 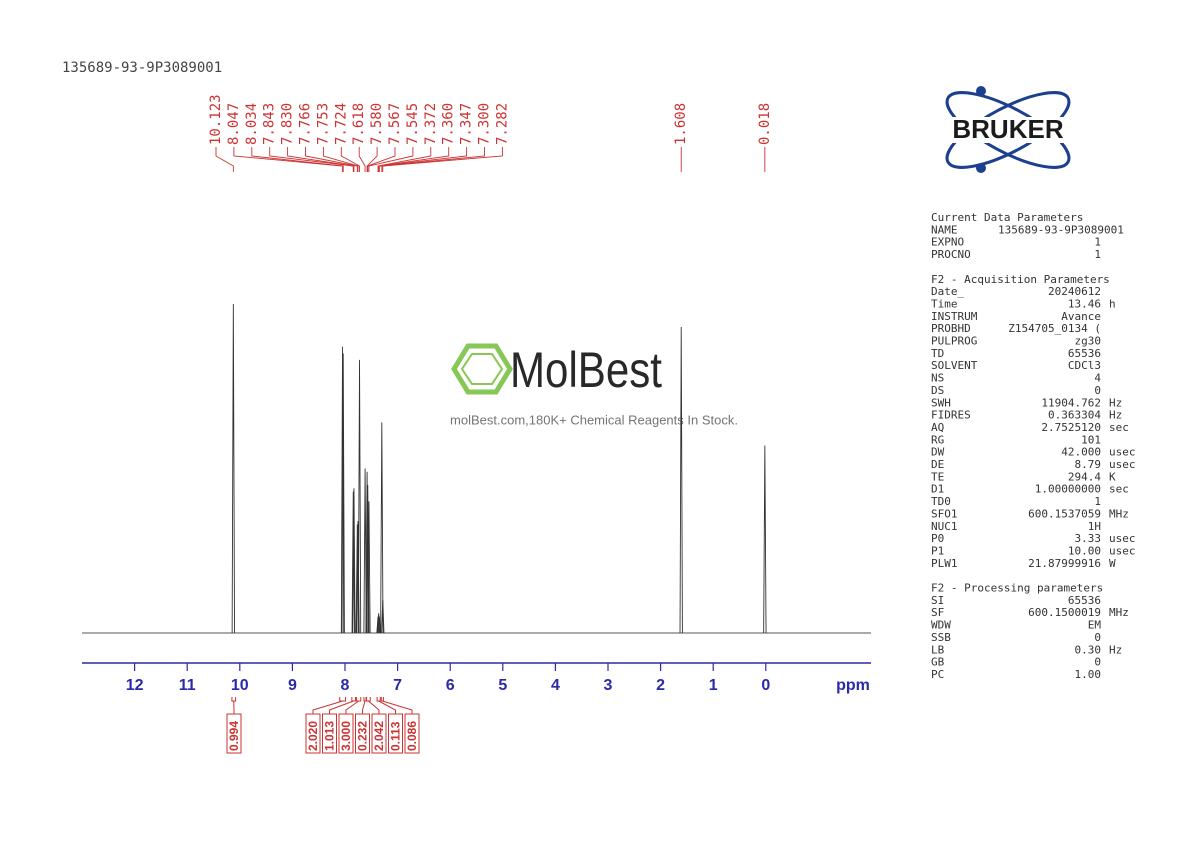 What do you see at coordinates (937, 464) in the screenshot?
I see `param-name: DE` at bounding box center [937, 464].